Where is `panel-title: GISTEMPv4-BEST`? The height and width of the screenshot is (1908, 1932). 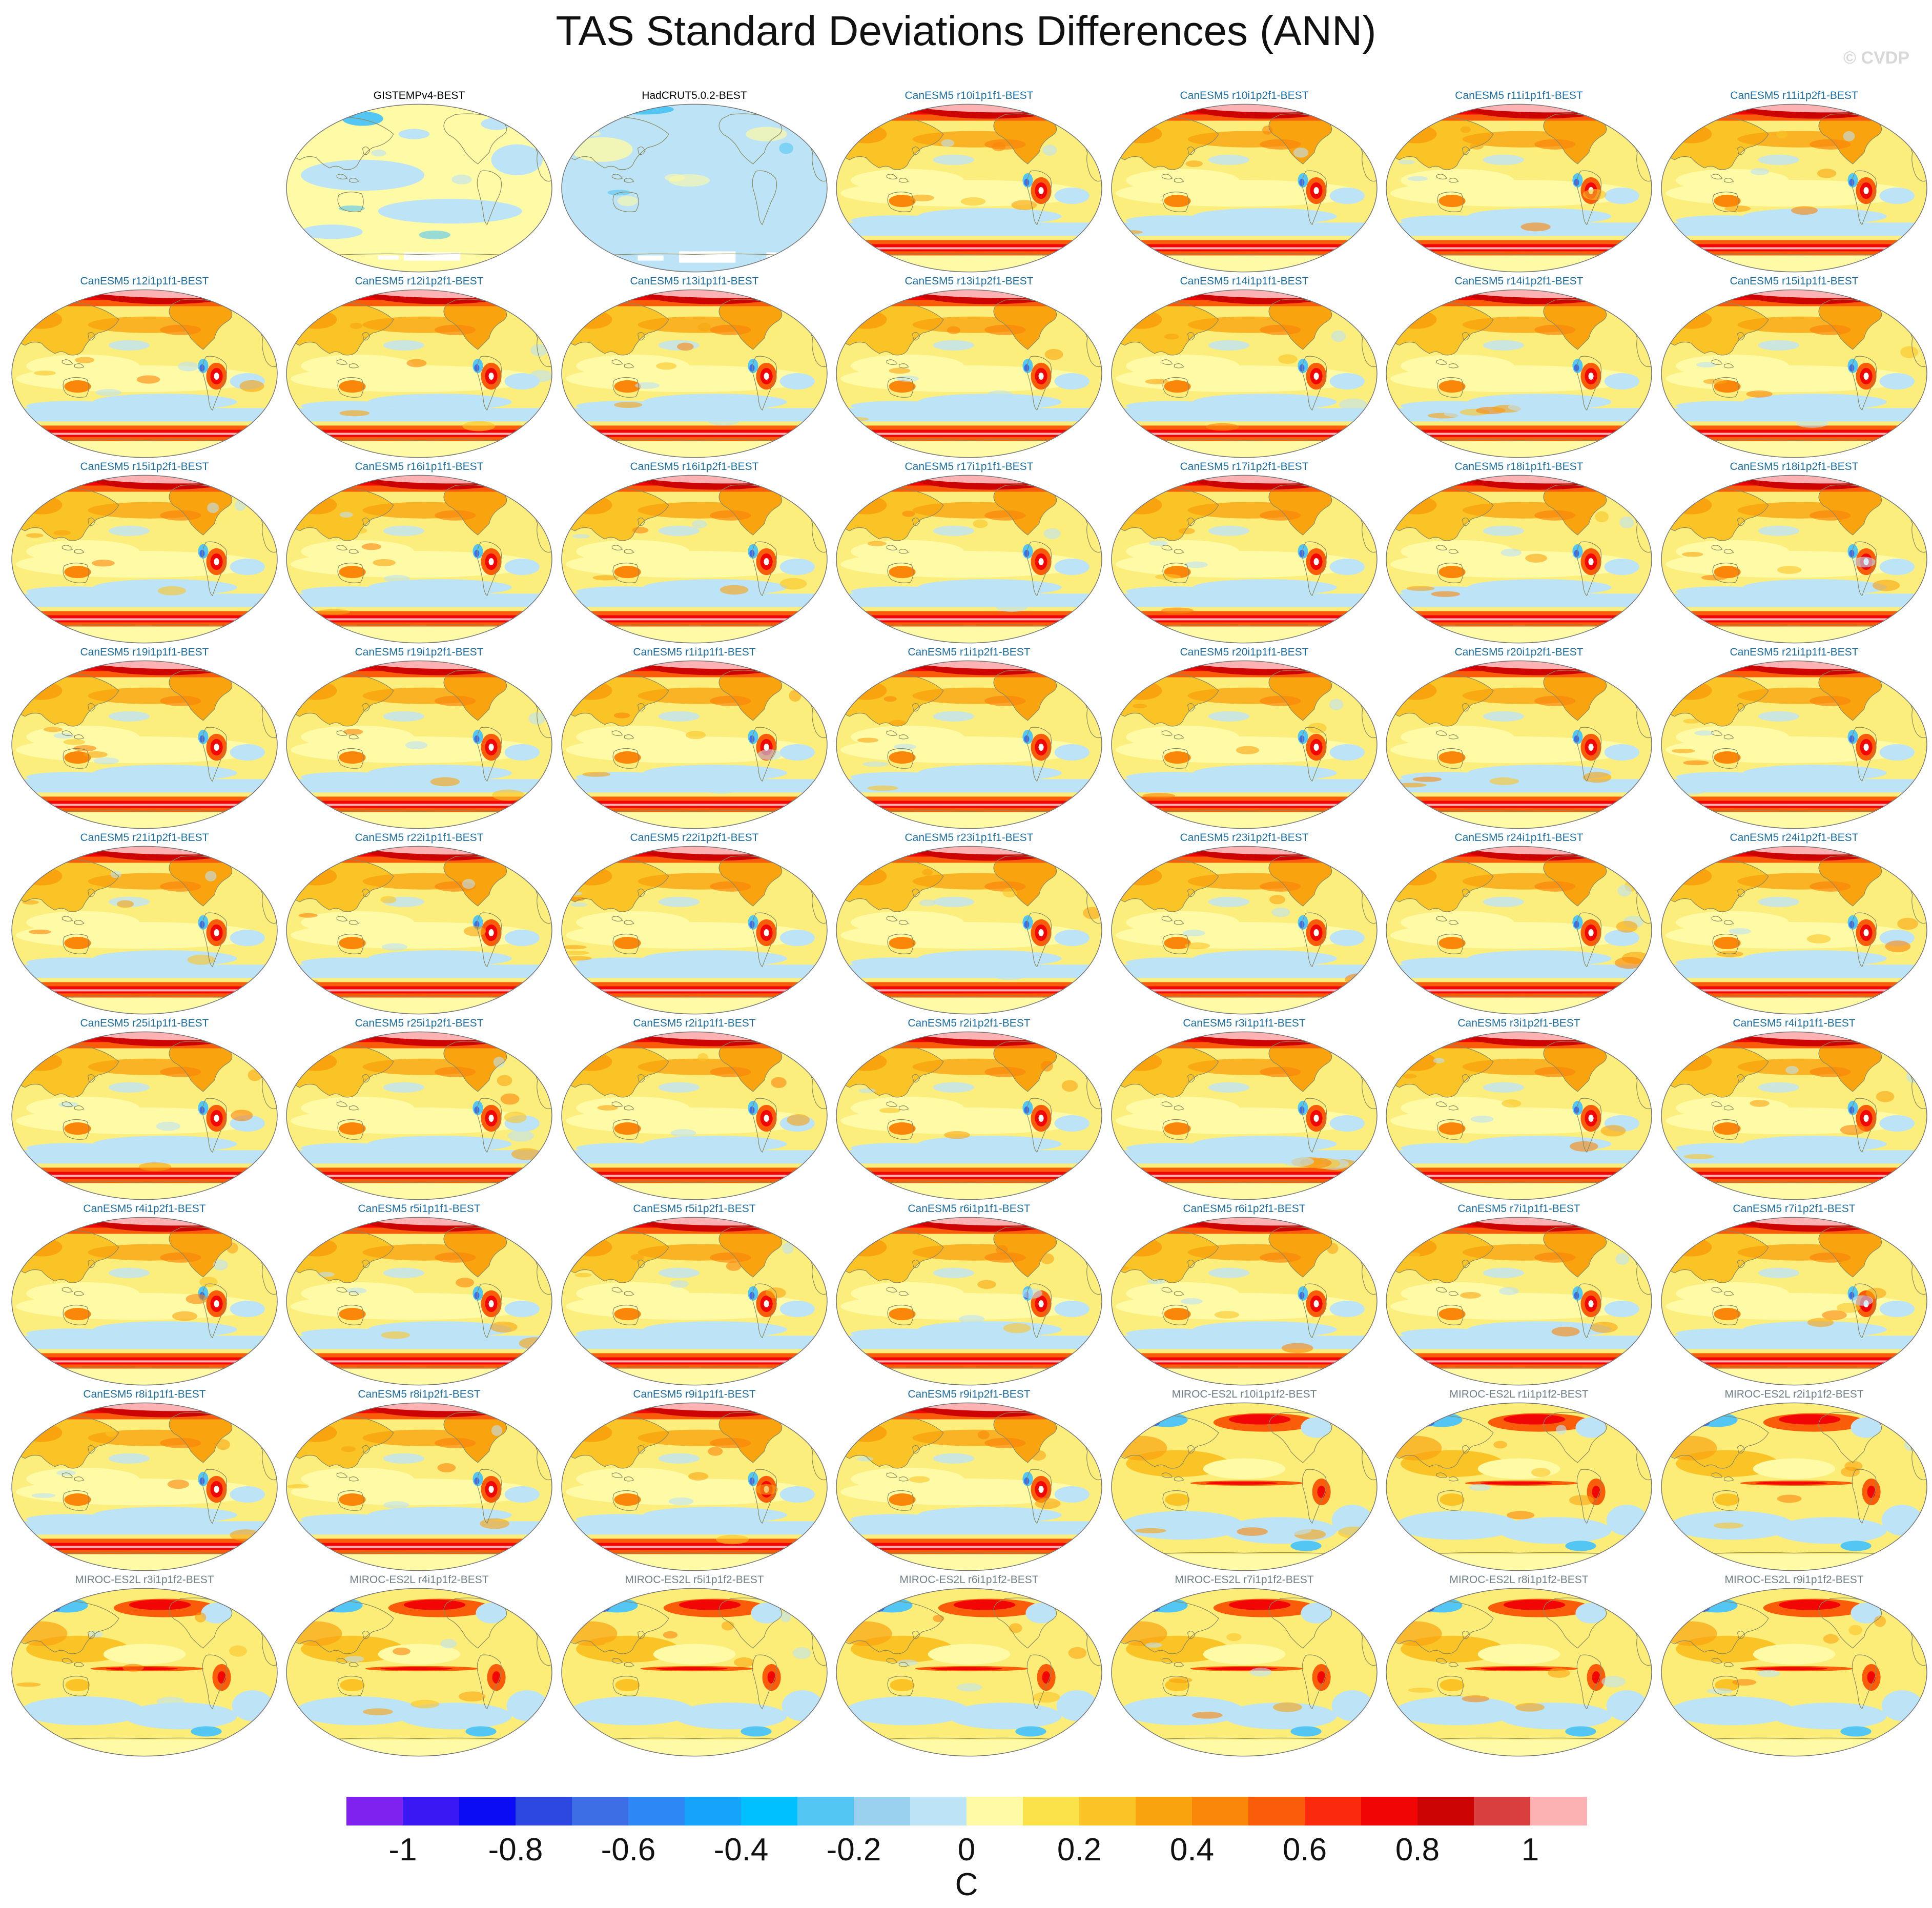 panel-title: GISTEMPv4-BEST is located at coordinates (419, 96).